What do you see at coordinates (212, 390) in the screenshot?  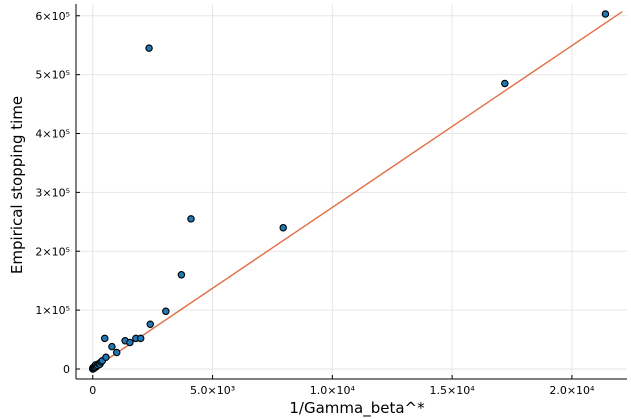 I see `x-tick-label: 5.0×10³` at bounding box center [212, 390].